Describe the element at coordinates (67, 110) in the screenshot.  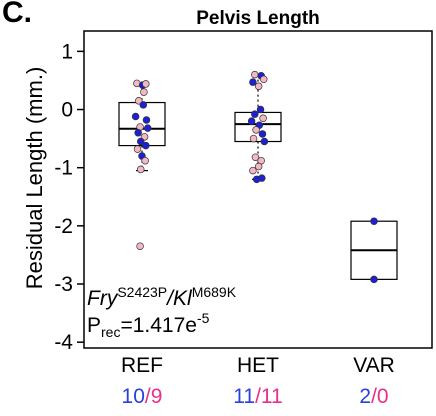
I see `y-tick-label: 0` at that location.